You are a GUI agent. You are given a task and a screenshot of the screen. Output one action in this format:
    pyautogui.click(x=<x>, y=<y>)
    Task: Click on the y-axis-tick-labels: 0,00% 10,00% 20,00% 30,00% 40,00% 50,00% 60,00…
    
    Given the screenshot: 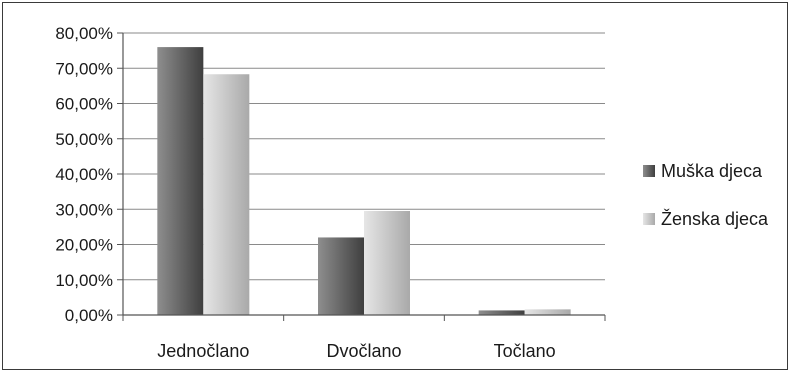 What is the action you would take?
    pyautogui.click(x=84, y=174)
    